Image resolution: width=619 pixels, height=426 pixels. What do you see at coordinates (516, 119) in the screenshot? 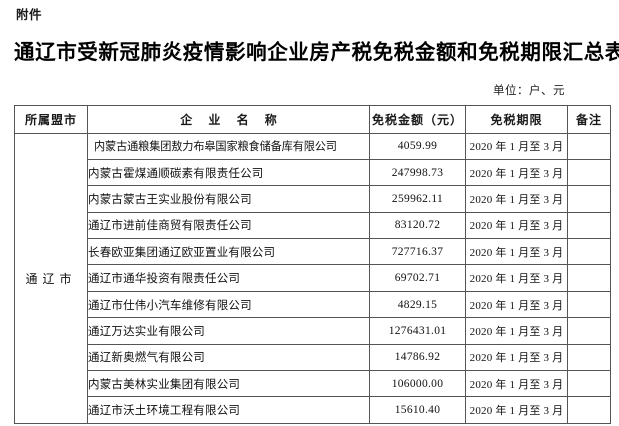
I see `column-header-exempt-period: 免税期限` at bounding box center [516, 119].